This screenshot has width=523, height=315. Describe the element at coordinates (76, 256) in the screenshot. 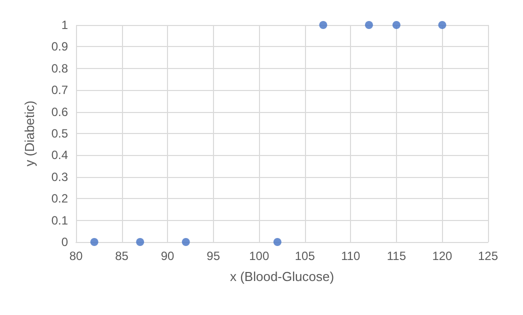

I see `x-tick-label: 80` at that location.